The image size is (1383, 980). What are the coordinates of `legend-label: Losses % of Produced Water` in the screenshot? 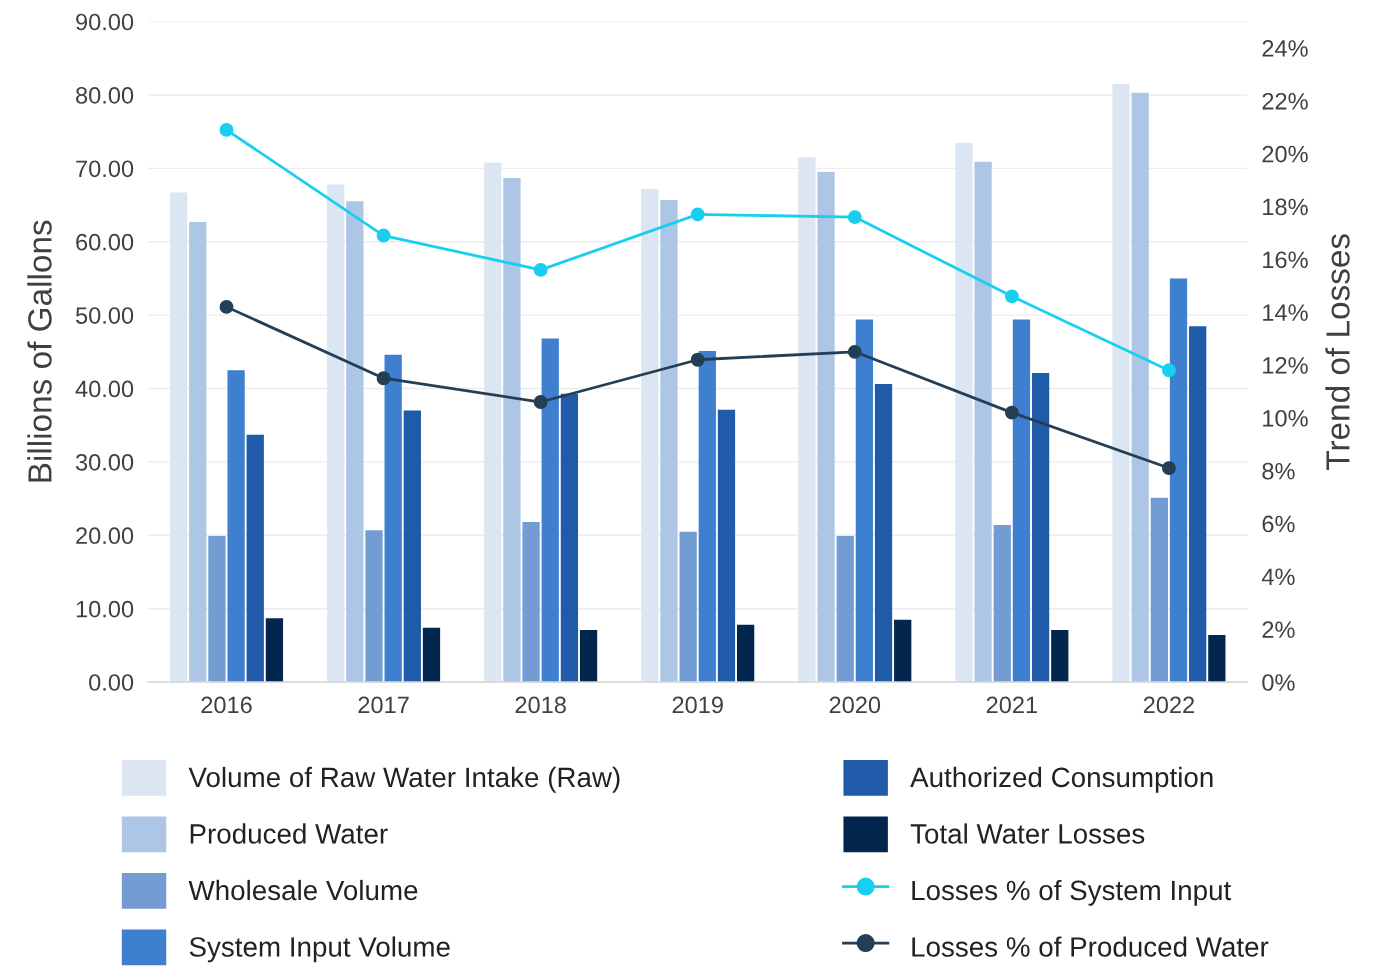 It's located at (1090, 946).